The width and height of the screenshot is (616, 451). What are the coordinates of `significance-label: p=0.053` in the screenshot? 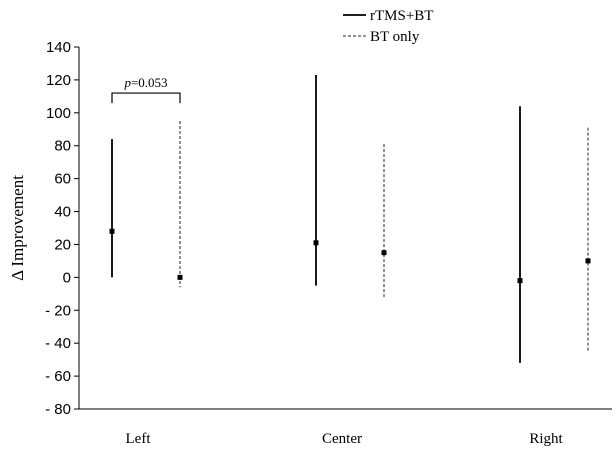 It's located at (145, 82).